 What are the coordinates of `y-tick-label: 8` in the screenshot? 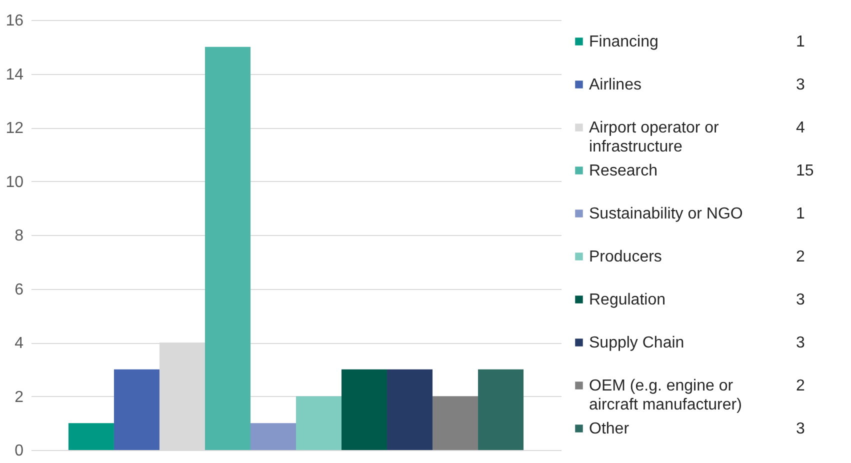 It's located at (19, 236).